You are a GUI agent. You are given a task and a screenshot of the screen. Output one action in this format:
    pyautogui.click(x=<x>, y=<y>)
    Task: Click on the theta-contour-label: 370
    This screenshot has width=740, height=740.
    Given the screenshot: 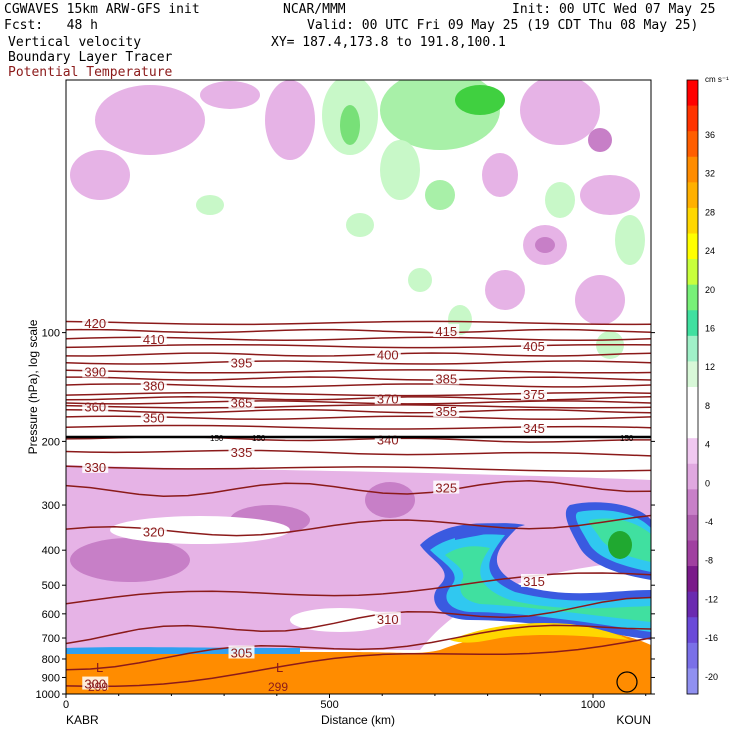 What is the action you would take?
    pyautogui.click(x=388, y=398)
    